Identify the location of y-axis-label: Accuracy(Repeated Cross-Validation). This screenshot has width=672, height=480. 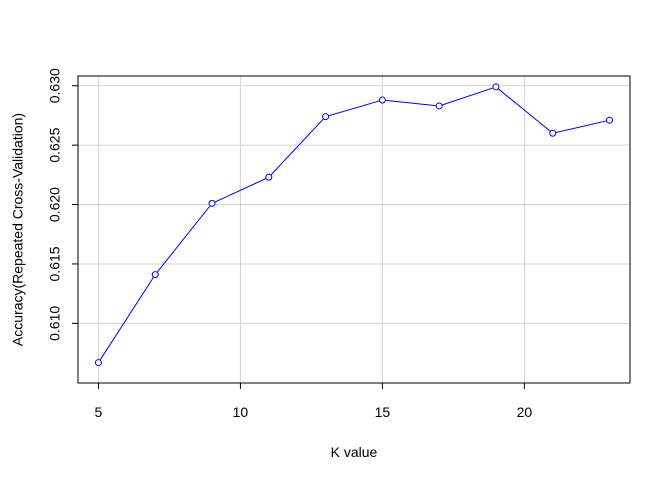
(18, 229).